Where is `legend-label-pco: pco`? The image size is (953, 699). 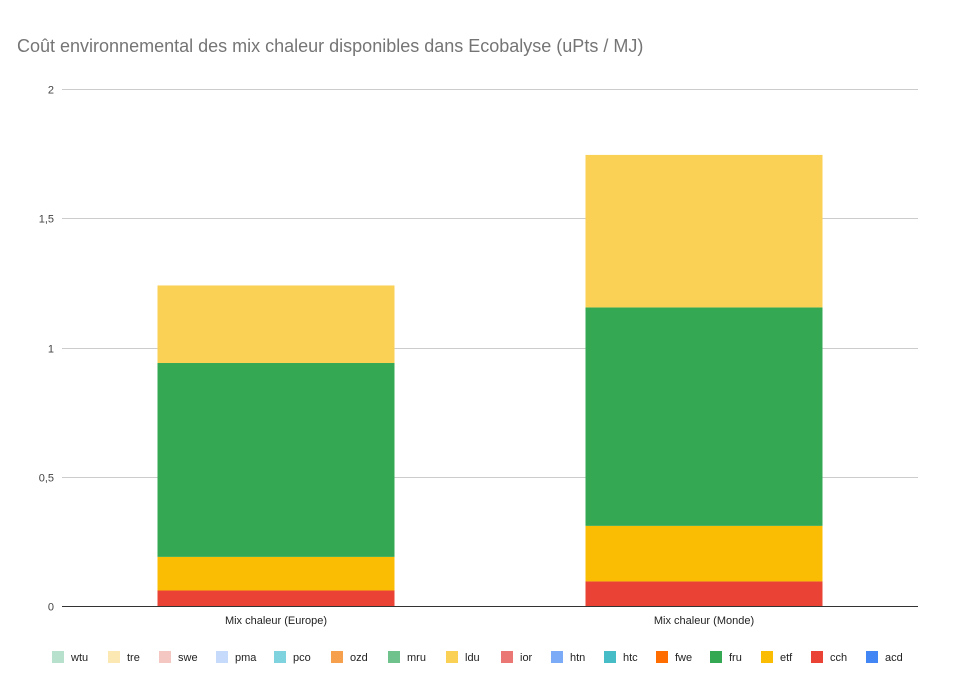 legend-label-pco: pco is located at coordinates (302, 658).